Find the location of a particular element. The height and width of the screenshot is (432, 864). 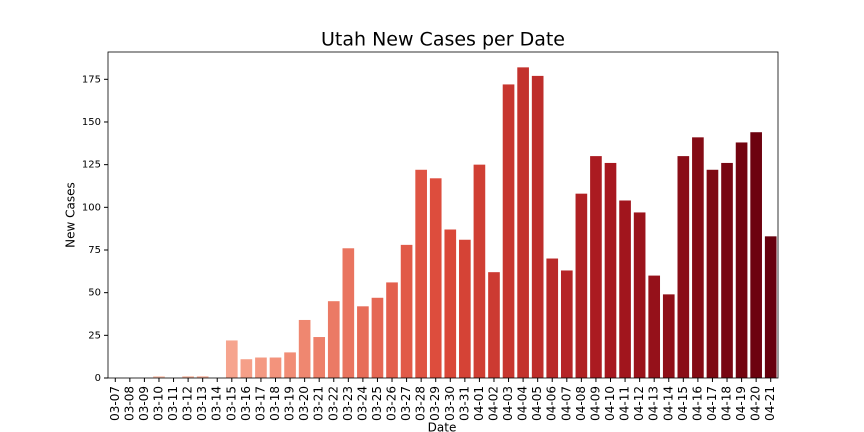

x-tick-label: 04-01 is located at coordinates (479, 403).